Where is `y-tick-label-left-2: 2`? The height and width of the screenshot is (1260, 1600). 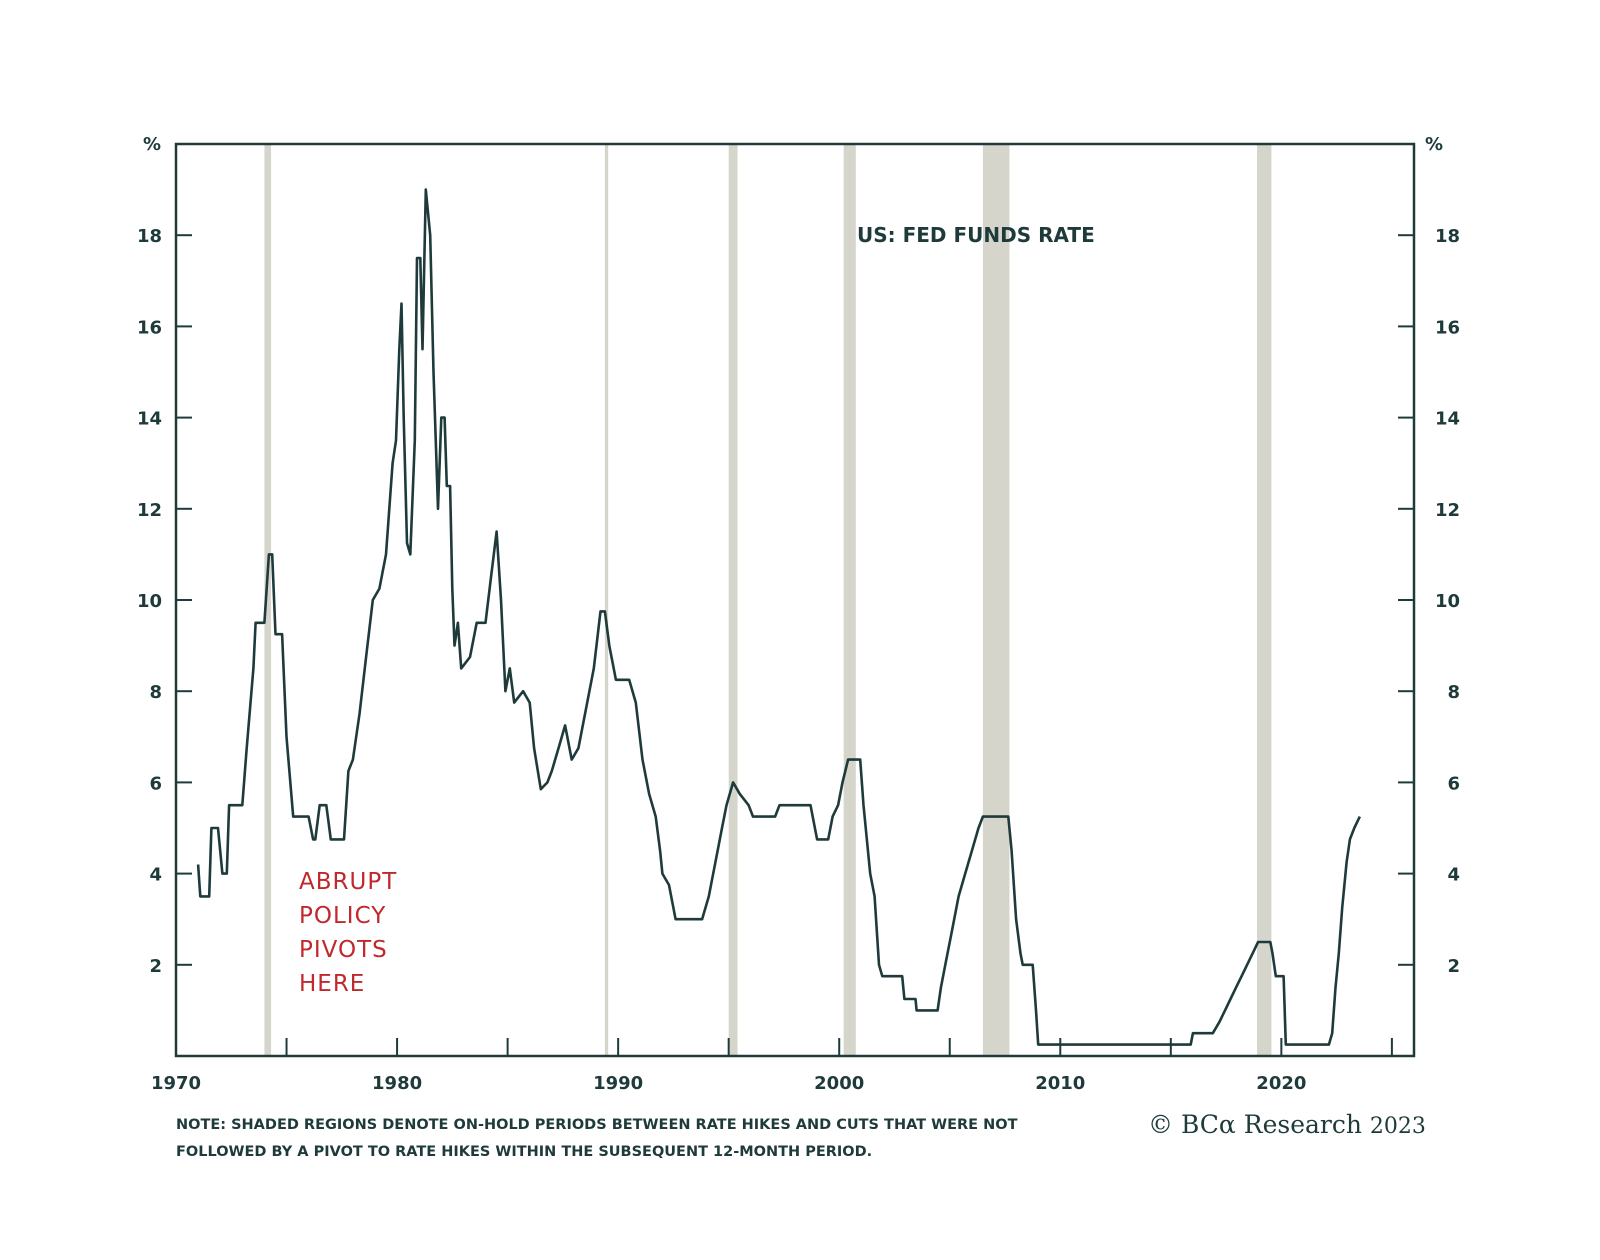
y-tick-label-left-2: 2 is located at coordinates (155, 966).